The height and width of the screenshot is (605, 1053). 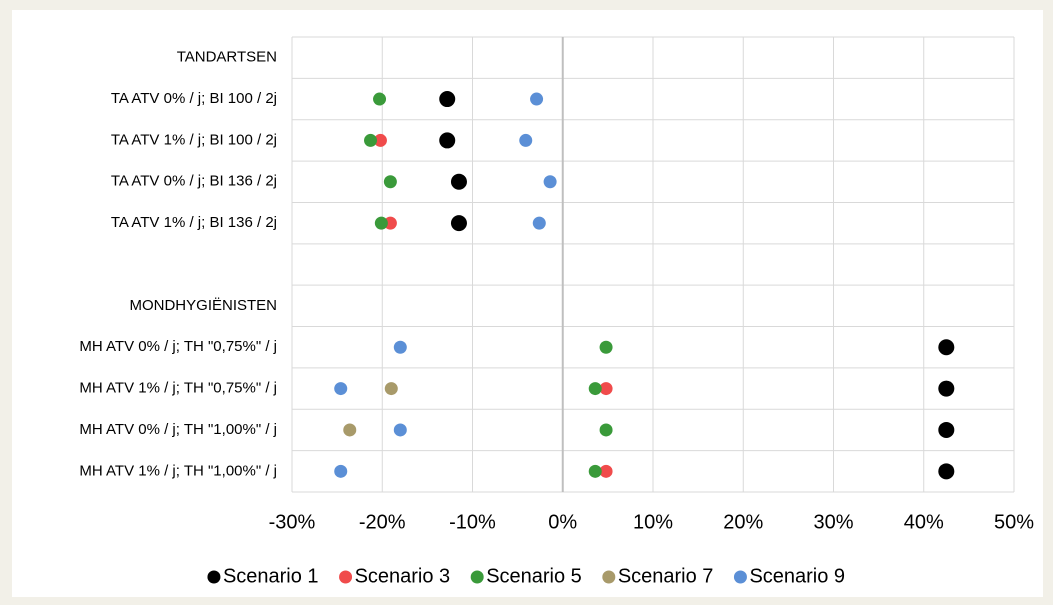 What do you see at coordinates (178, 470) in the screenshot?
I see `y-tick-label: MH ATV 1% / j; TH "1,00%" / j` at bounding box center [178, 470].